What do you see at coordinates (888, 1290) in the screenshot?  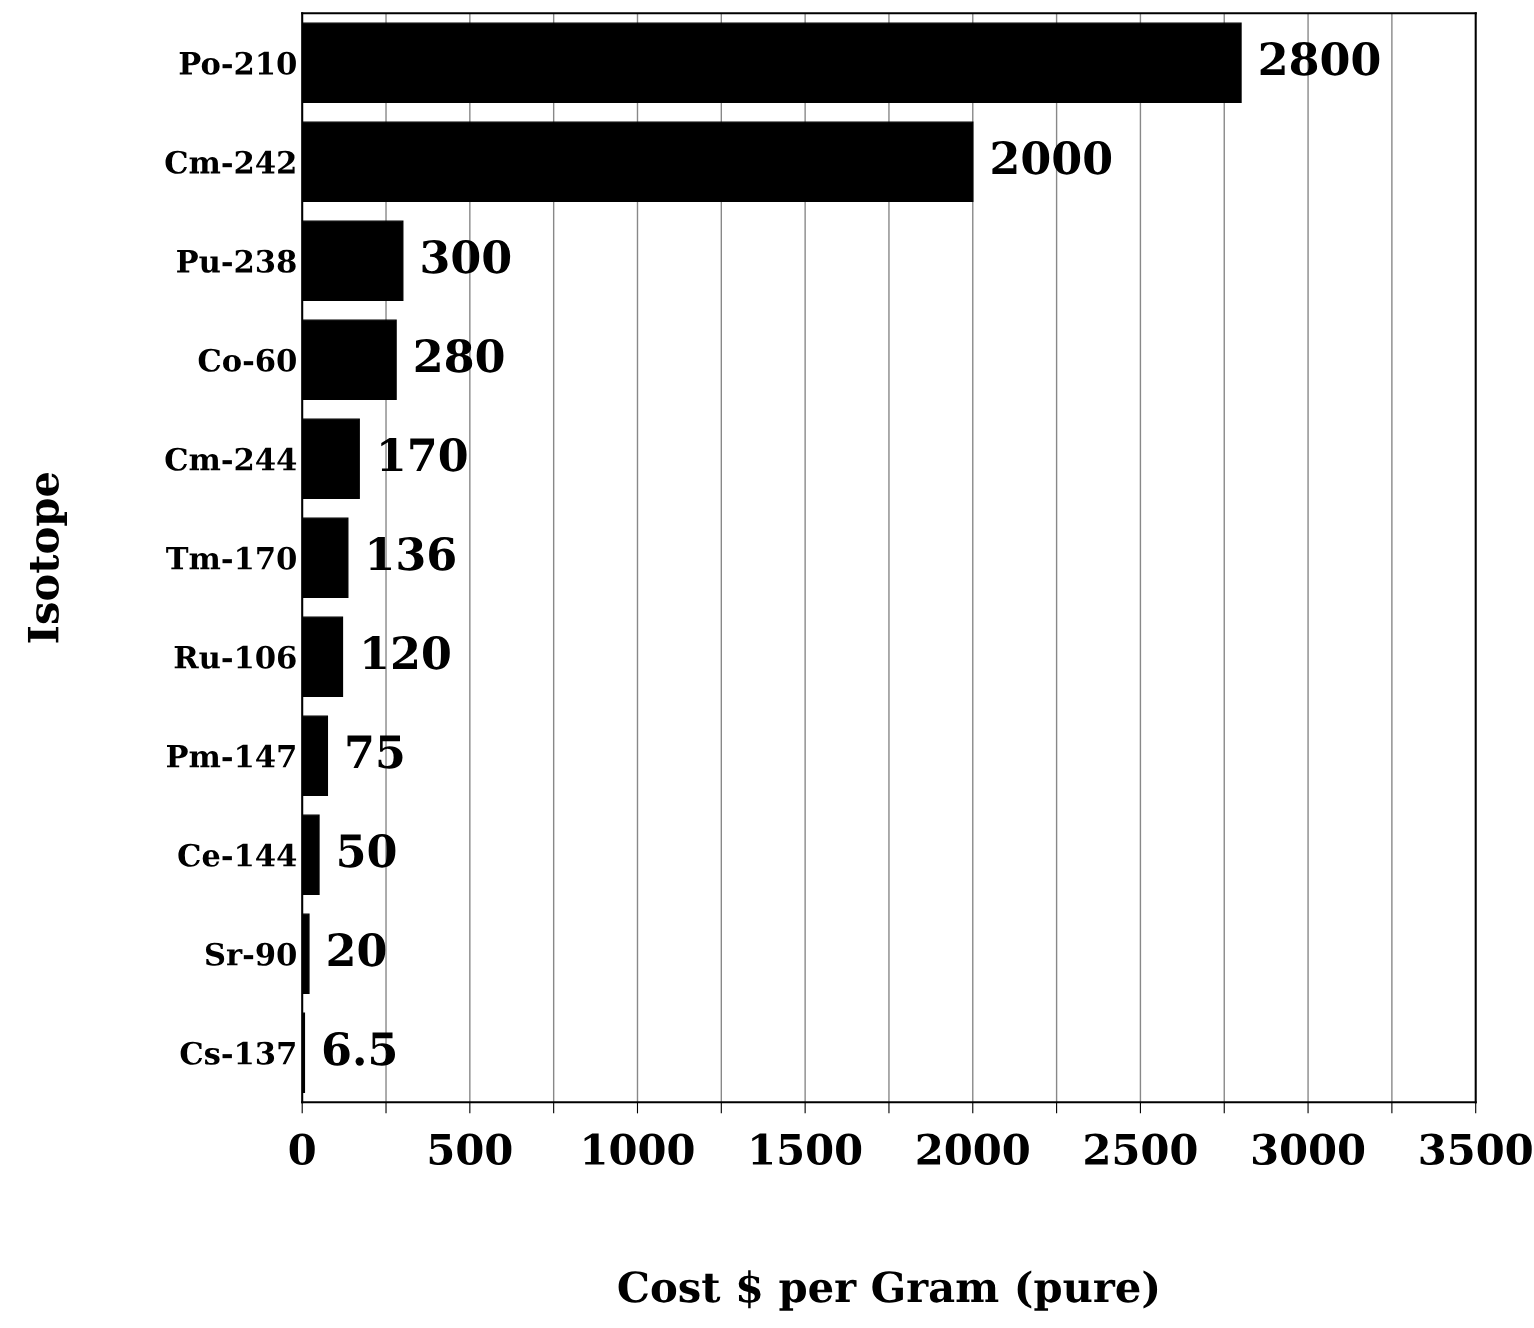 I see `x-axis-title: Cost $ per Gram (pure)` at bounding box center [888, 1290].